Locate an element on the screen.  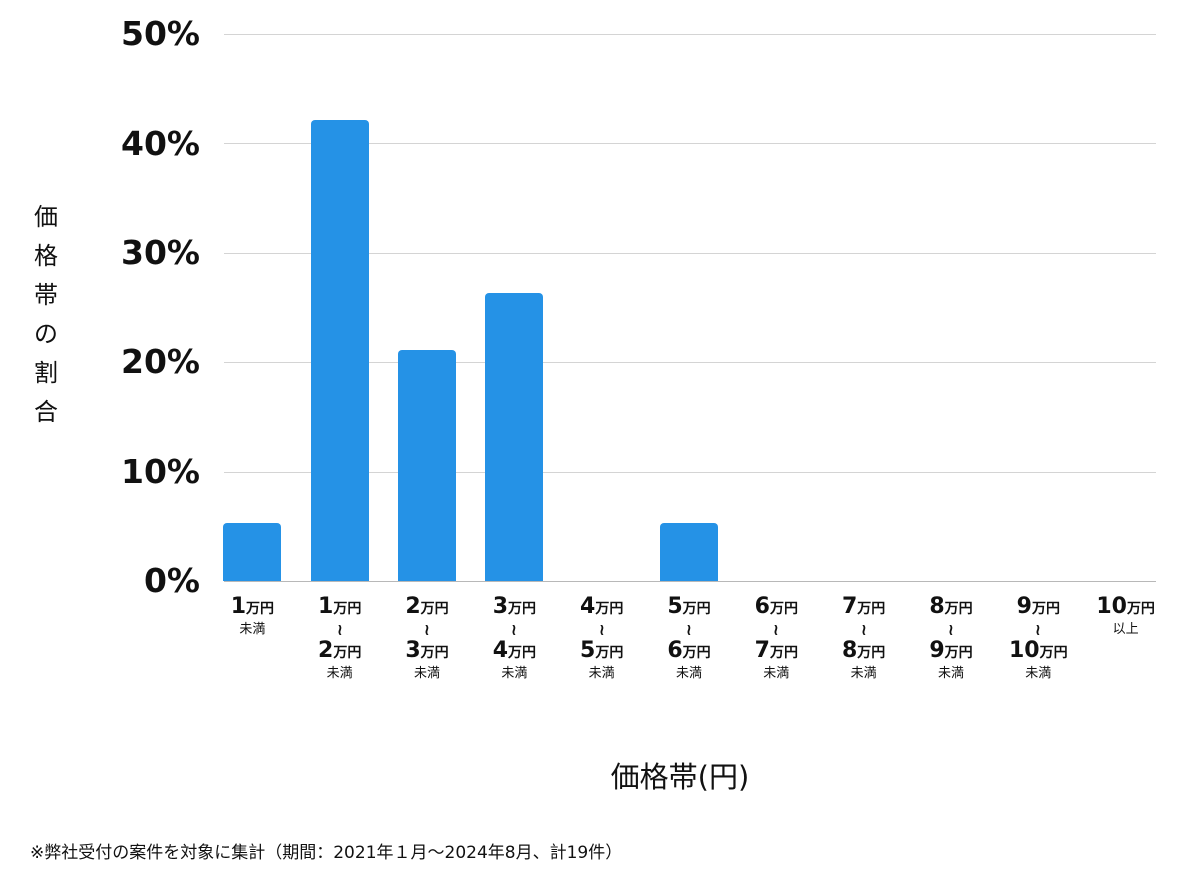
y-tick-40: 40% is located at coordinates (160, 143).